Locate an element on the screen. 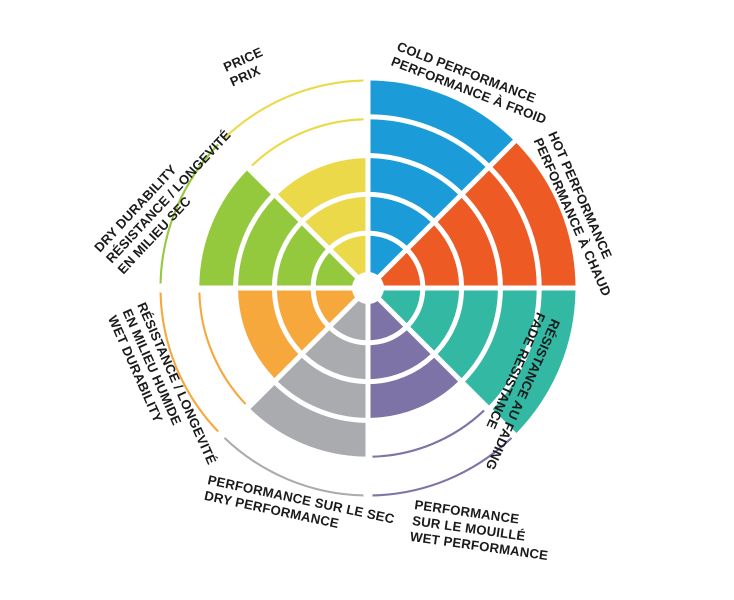 This screenshot has height=600, width=734. wedge-wet-durability is located at coordinates (257, 361).